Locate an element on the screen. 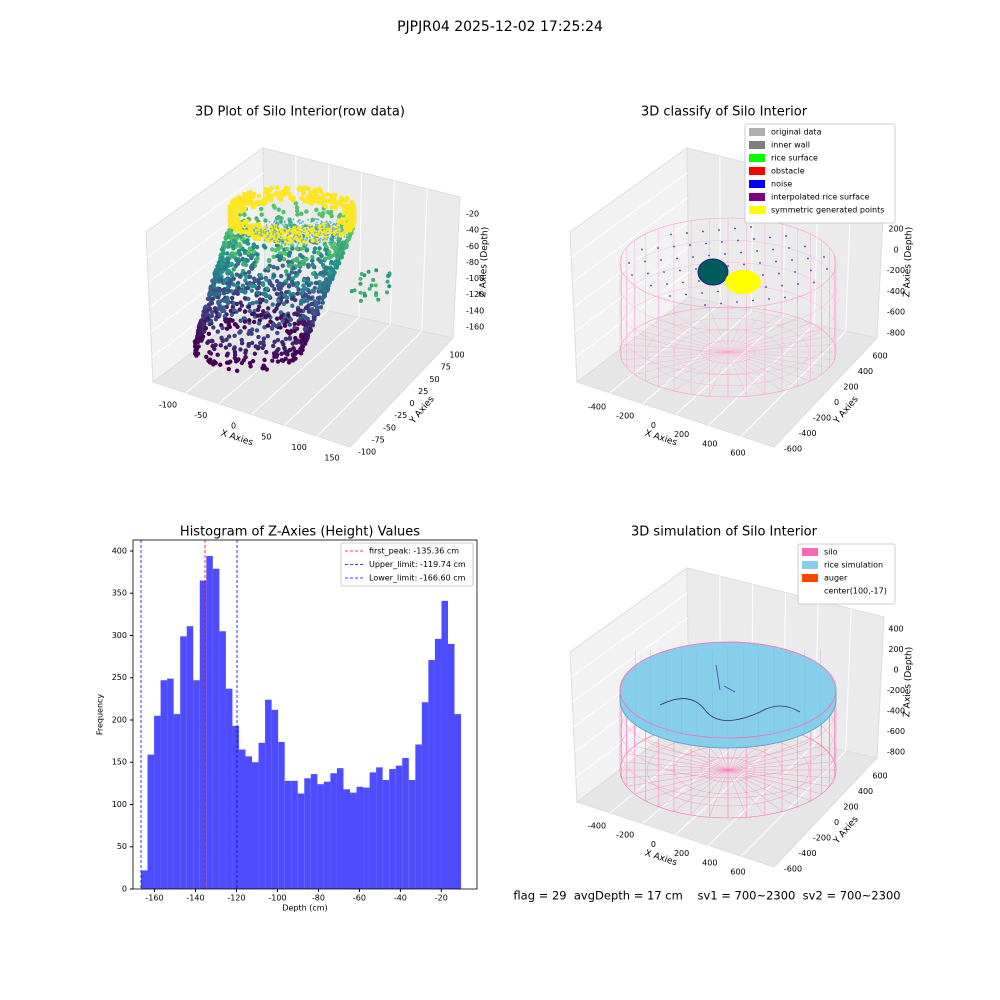 This screenshot has width=1000, height=1000. legend-label: rice simulation is located at coordinates (853, 565).